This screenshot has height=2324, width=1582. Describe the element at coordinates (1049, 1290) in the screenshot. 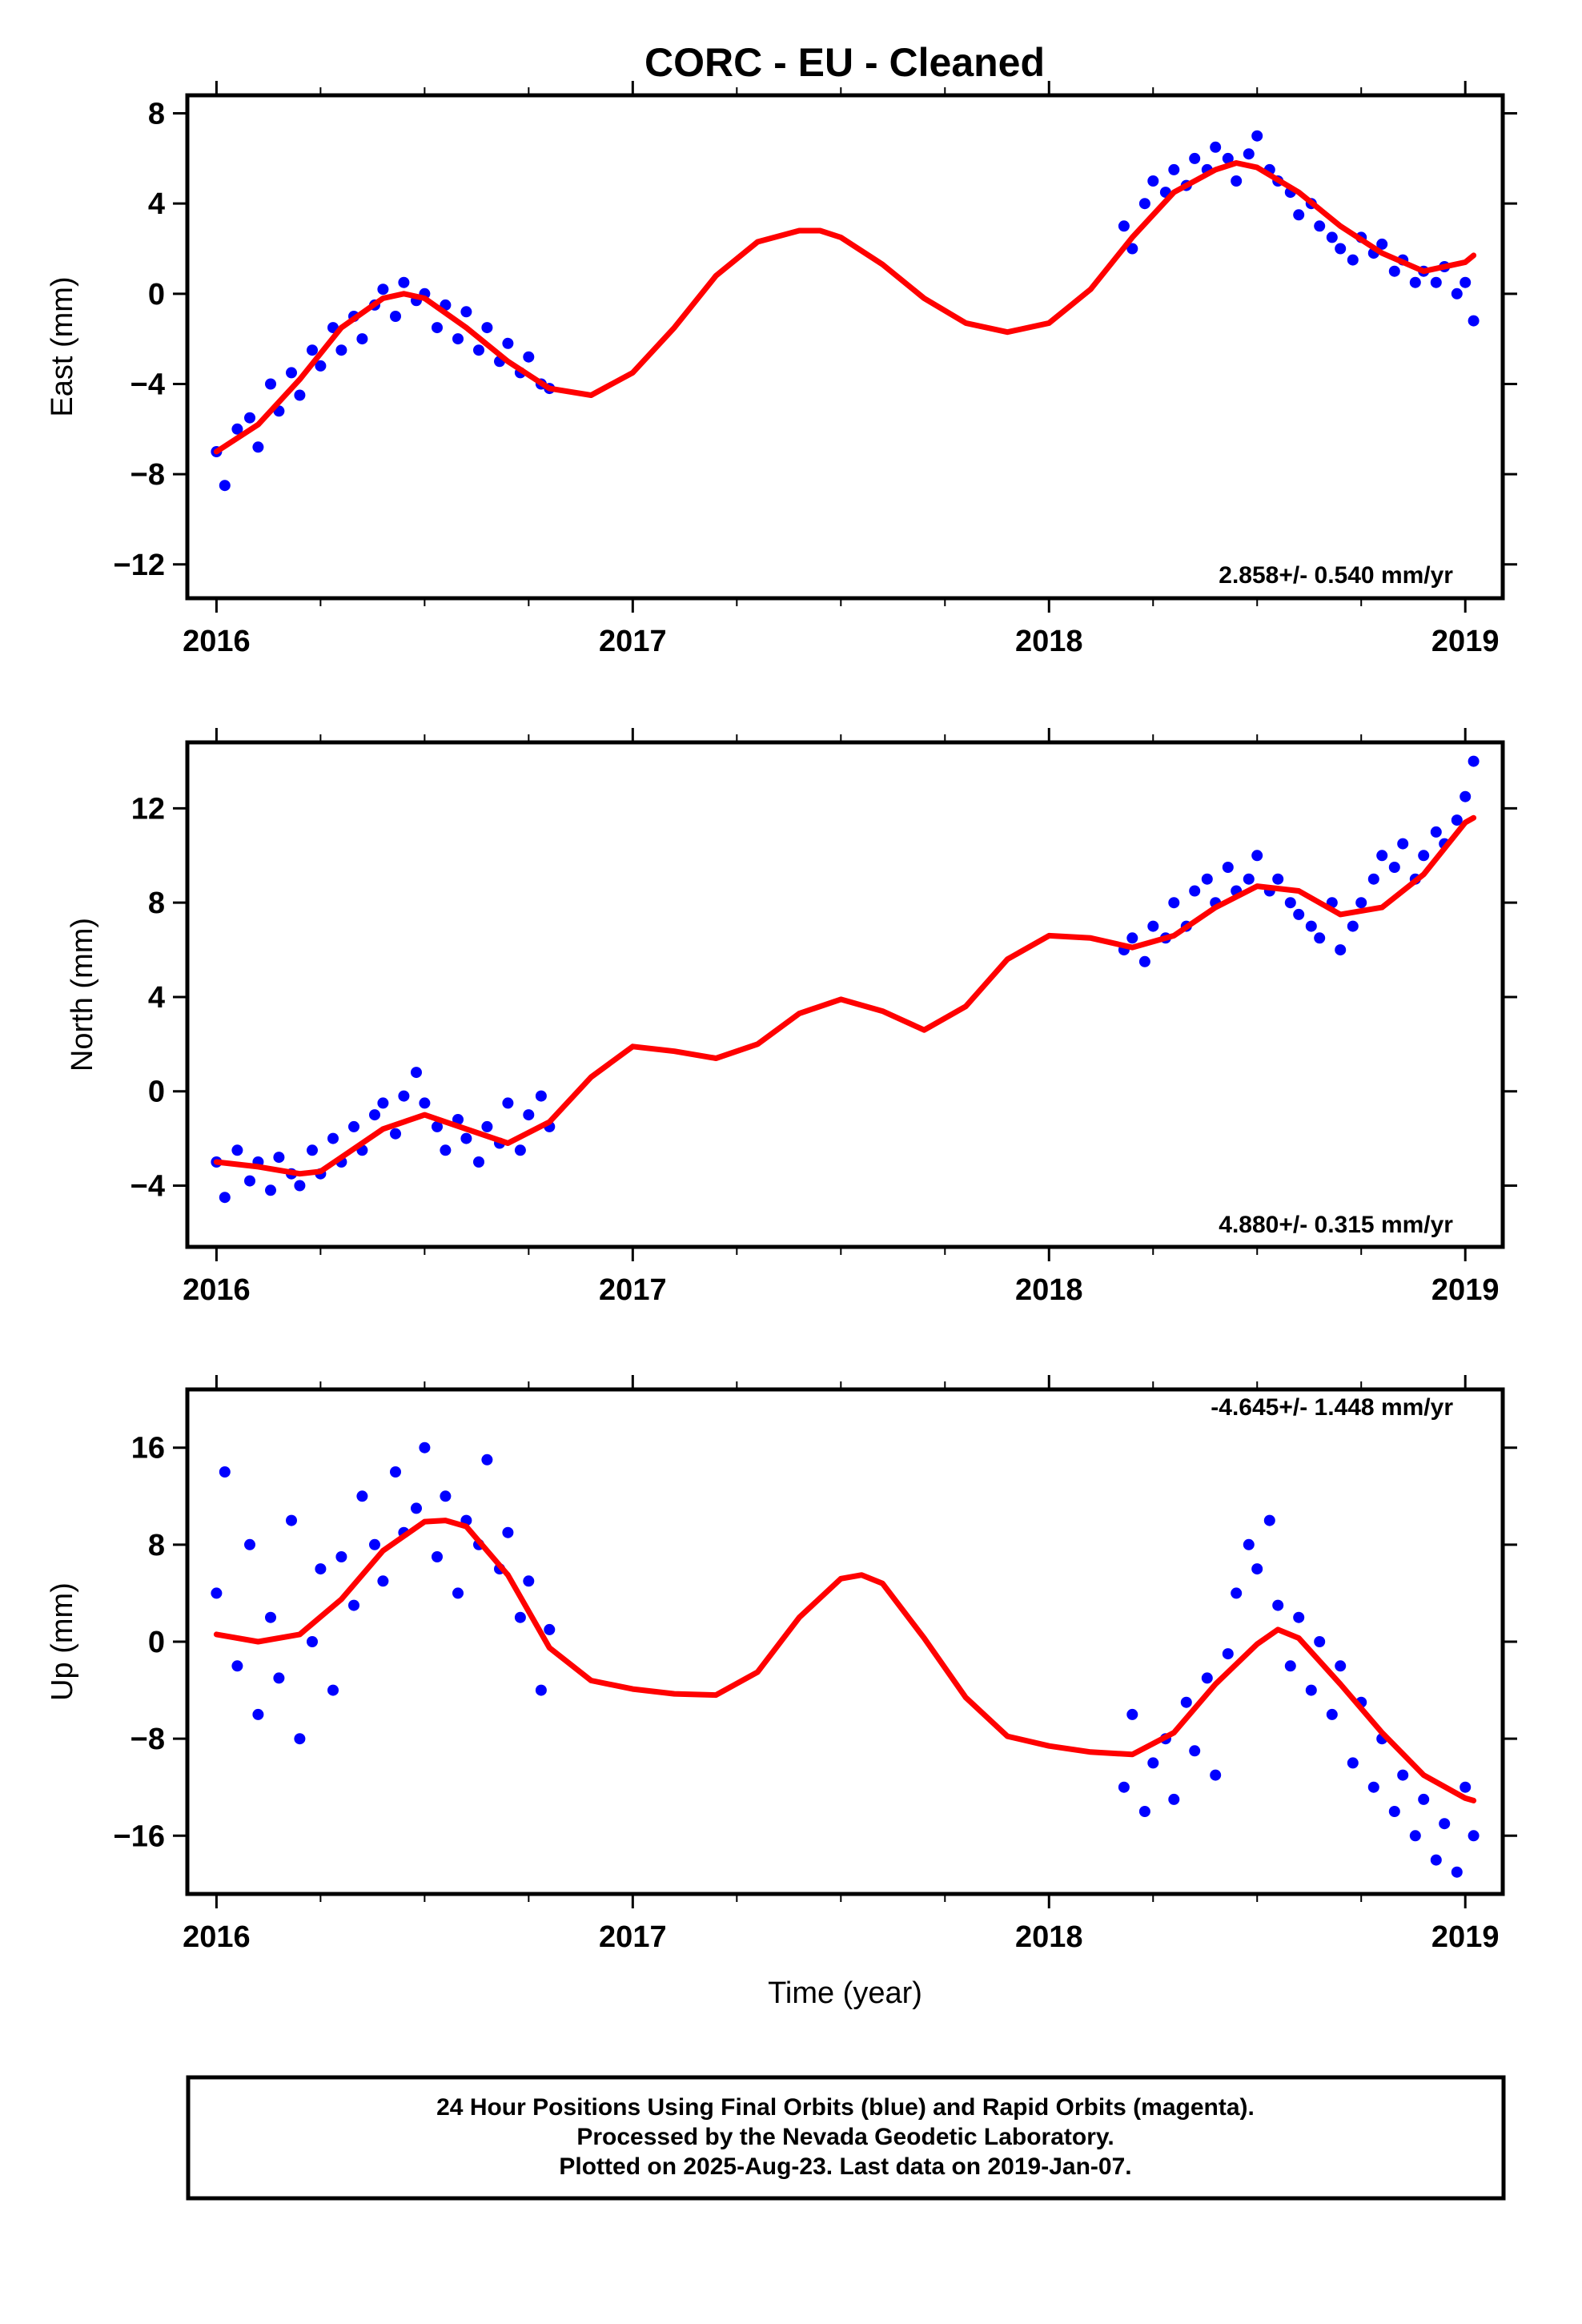

I see `x-tick-label: 2018` at that location.